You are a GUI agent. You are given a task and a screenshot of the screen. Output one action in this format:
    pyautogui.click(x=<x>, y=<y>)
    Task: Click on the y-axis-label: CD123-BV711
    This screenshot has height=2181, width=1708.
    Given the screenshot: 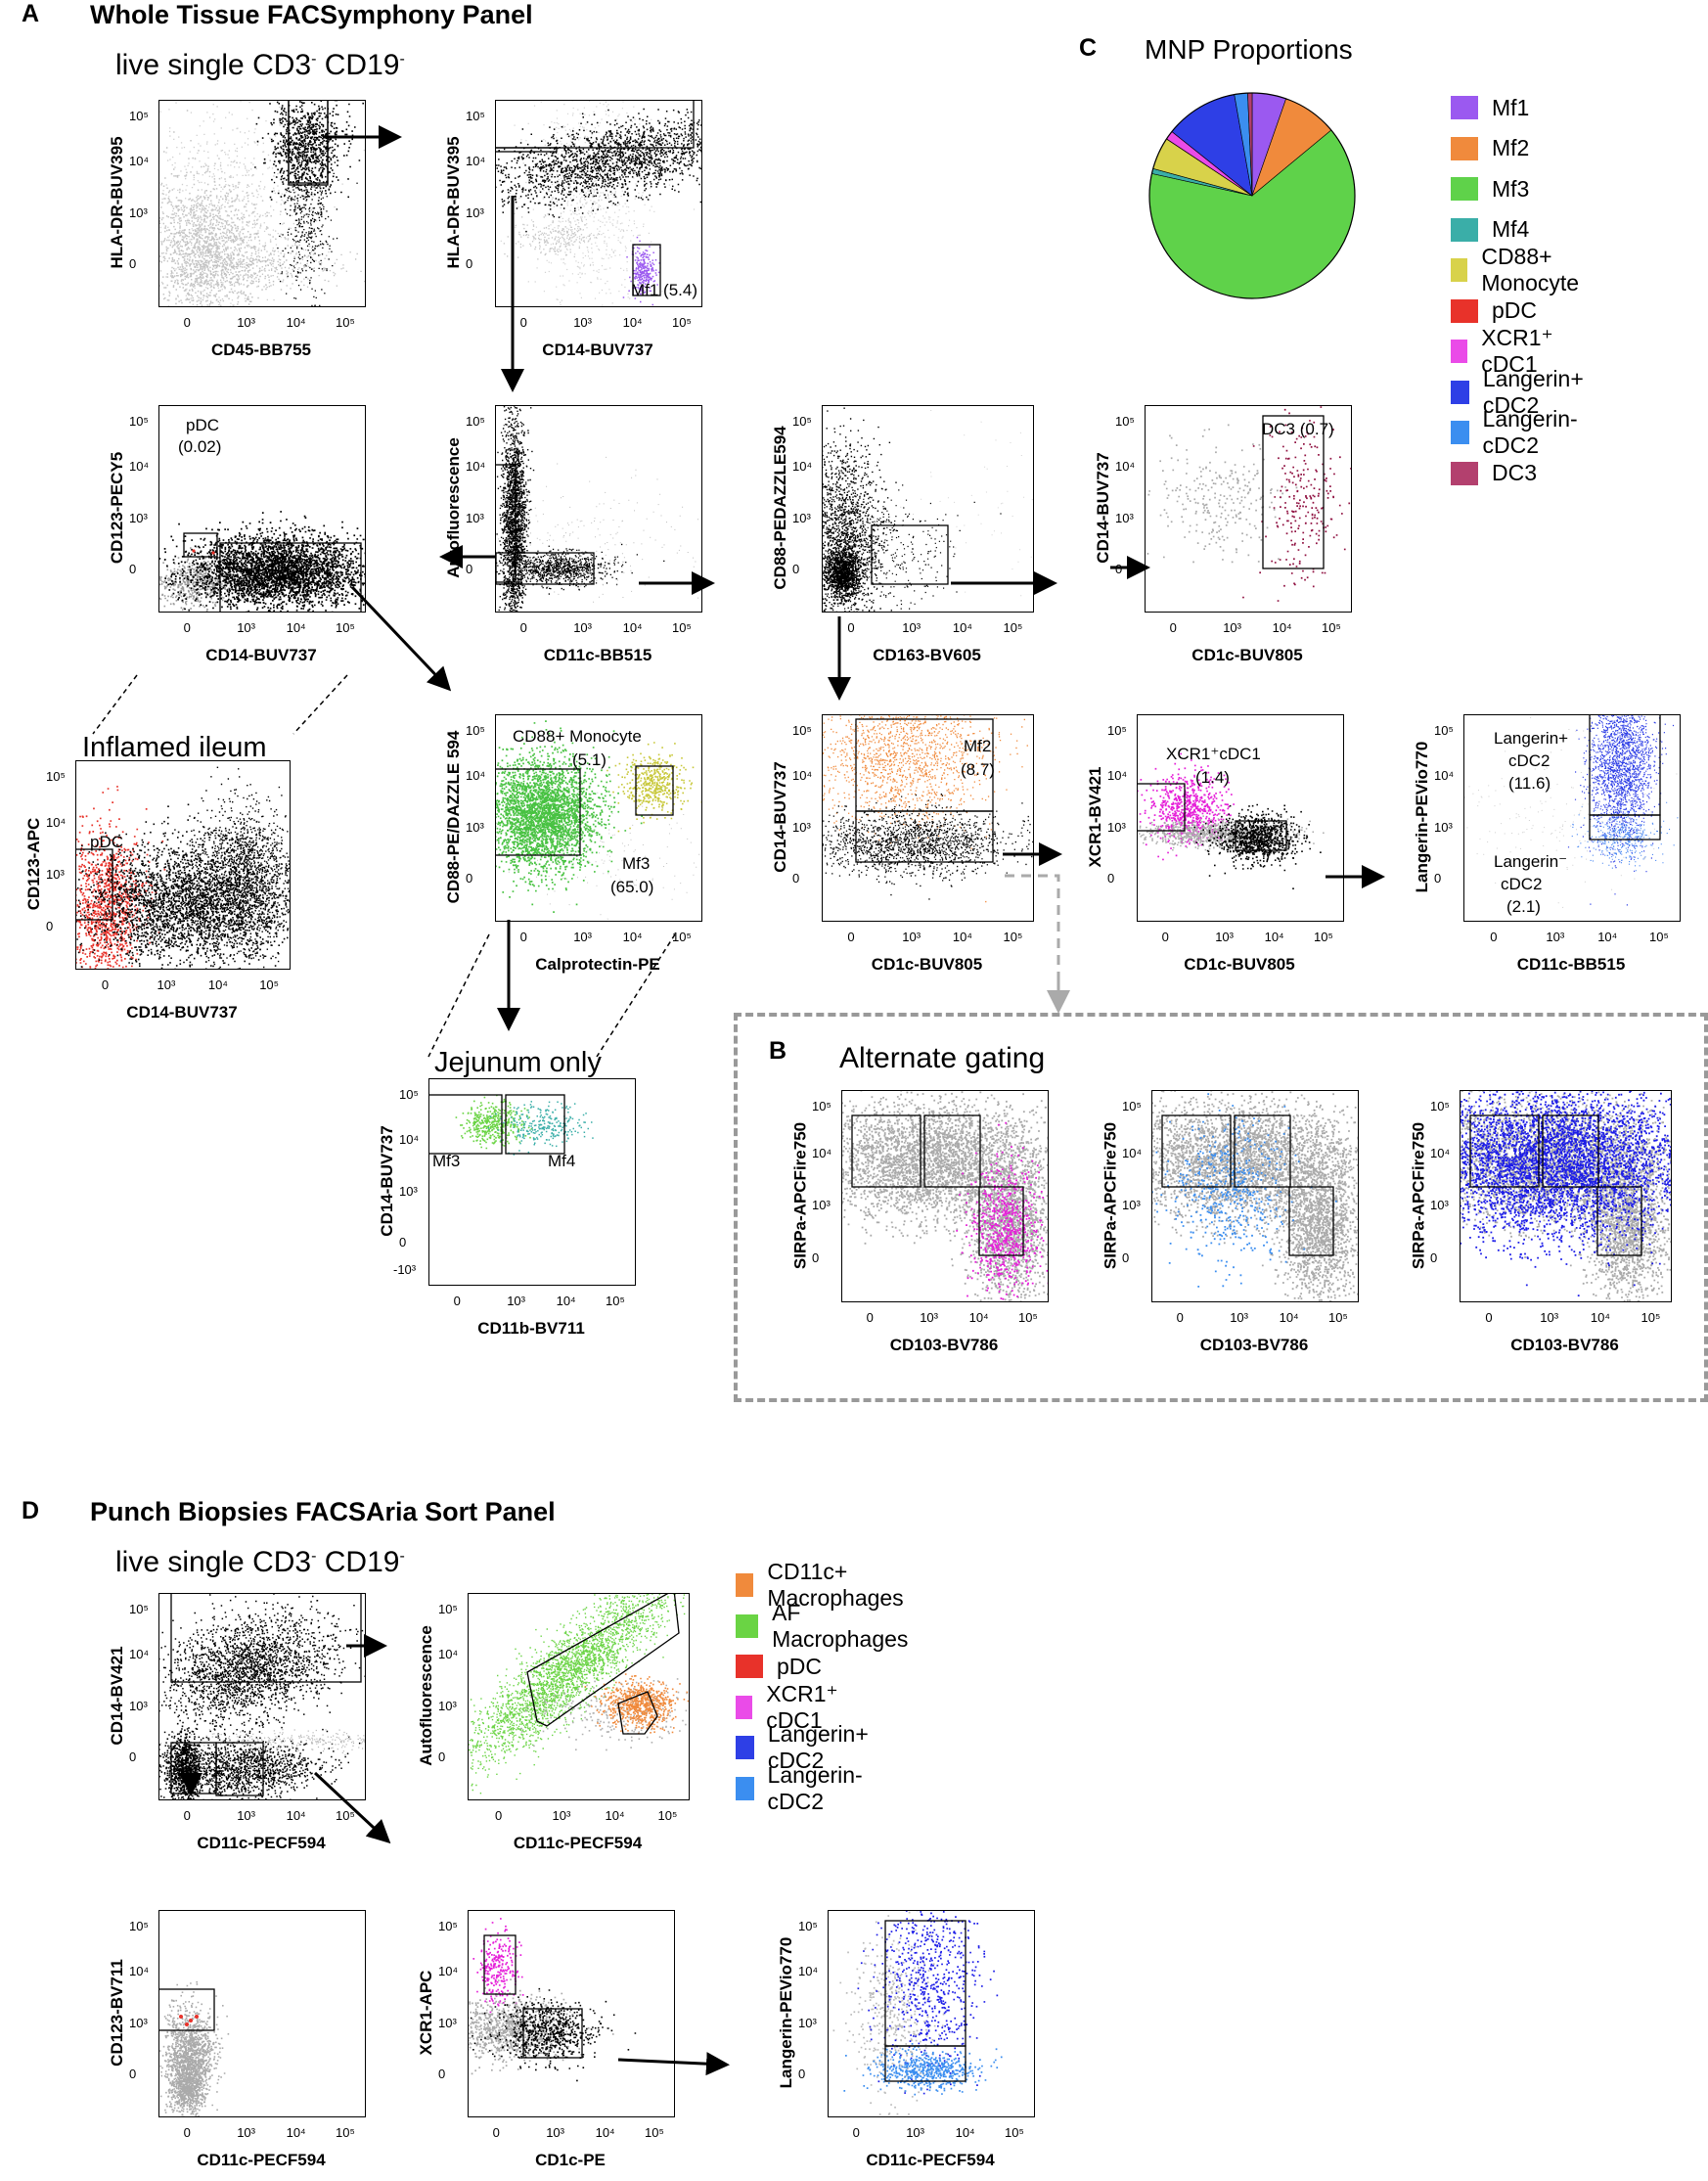 What is the action you would take?
    pyautogui.click(x=117, y=2012)
    